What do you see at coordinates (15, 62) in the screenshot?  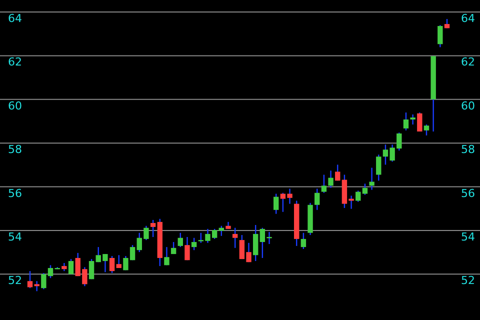 I see `y-tick-label: 62` at bounding box center [15, 62].